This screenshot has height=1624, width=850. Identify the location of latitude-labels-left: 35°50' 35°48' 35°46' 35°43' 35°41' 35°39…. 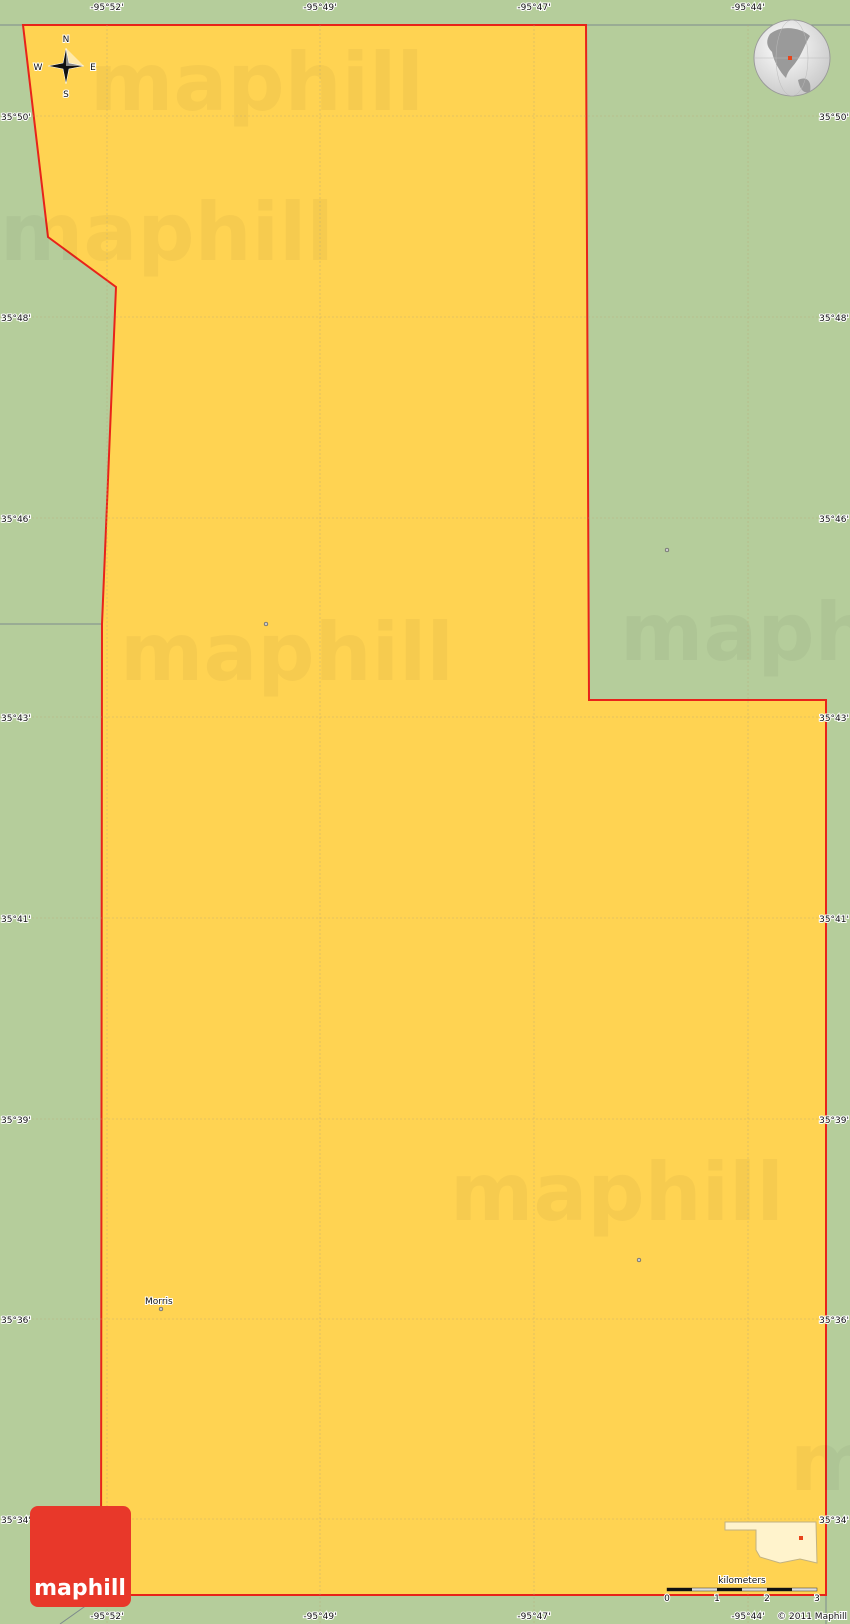
(16, 819).